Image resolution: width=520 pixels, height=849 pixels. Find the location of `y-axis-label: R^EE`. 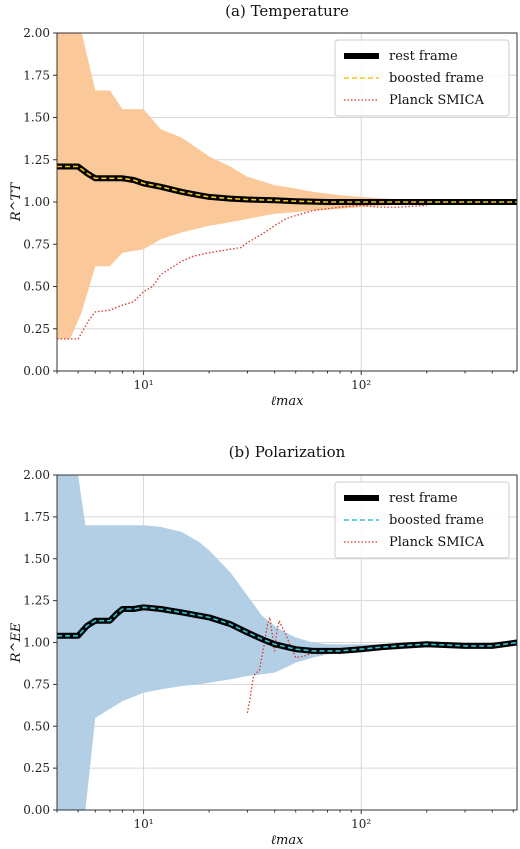

y-axis-label: R^EE is located at coordinates (16, 642).